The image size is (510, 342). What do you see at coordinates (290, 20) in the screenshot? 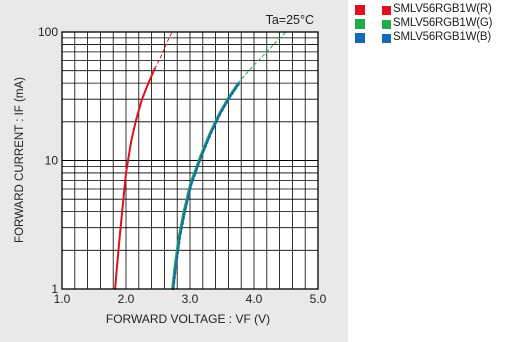
I see `annotation-temperature: Ta=25°C` at bounding box center [290, 20].